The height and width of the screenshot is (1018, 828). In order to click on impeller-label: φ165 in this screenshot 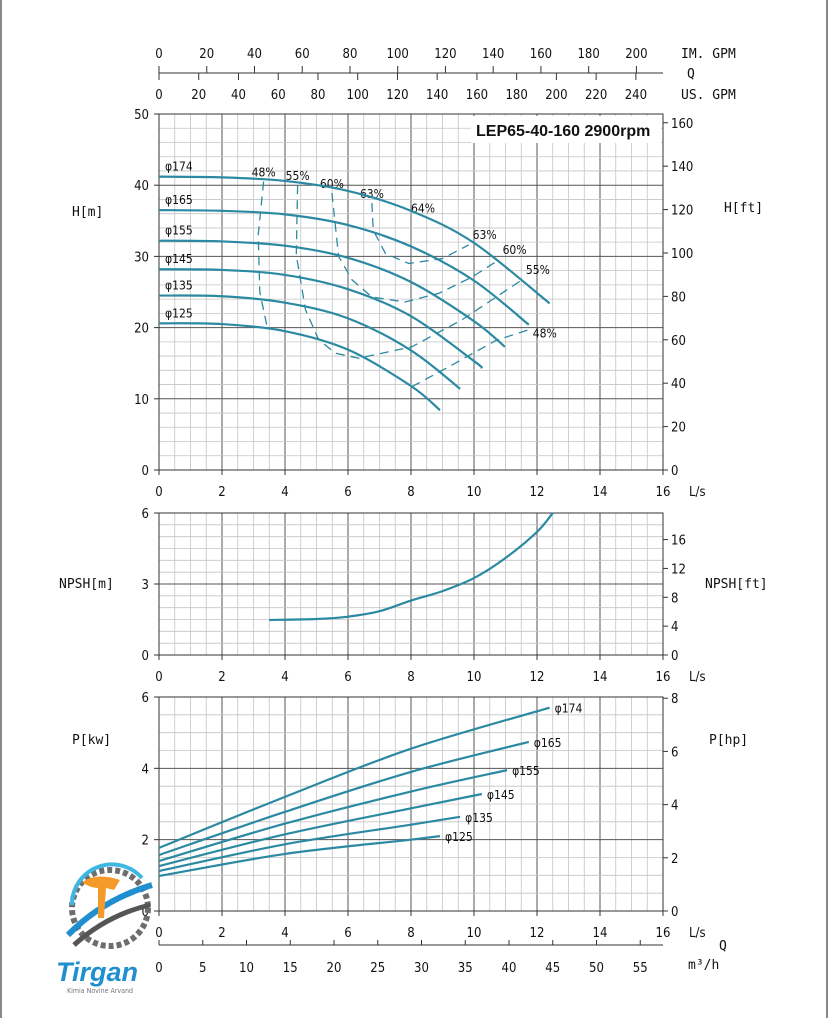, I will do `click(548, 743)`.